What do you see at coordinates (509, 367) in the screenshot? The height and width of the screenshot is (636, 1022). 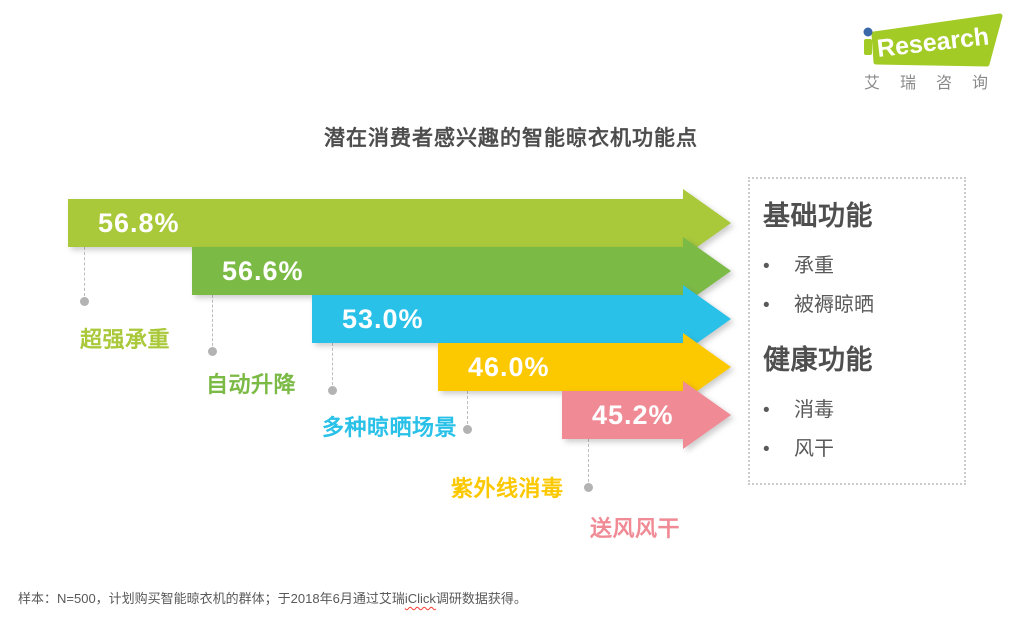 I see `bar-value-label: 46.0%` at bounding box center [509, 367].